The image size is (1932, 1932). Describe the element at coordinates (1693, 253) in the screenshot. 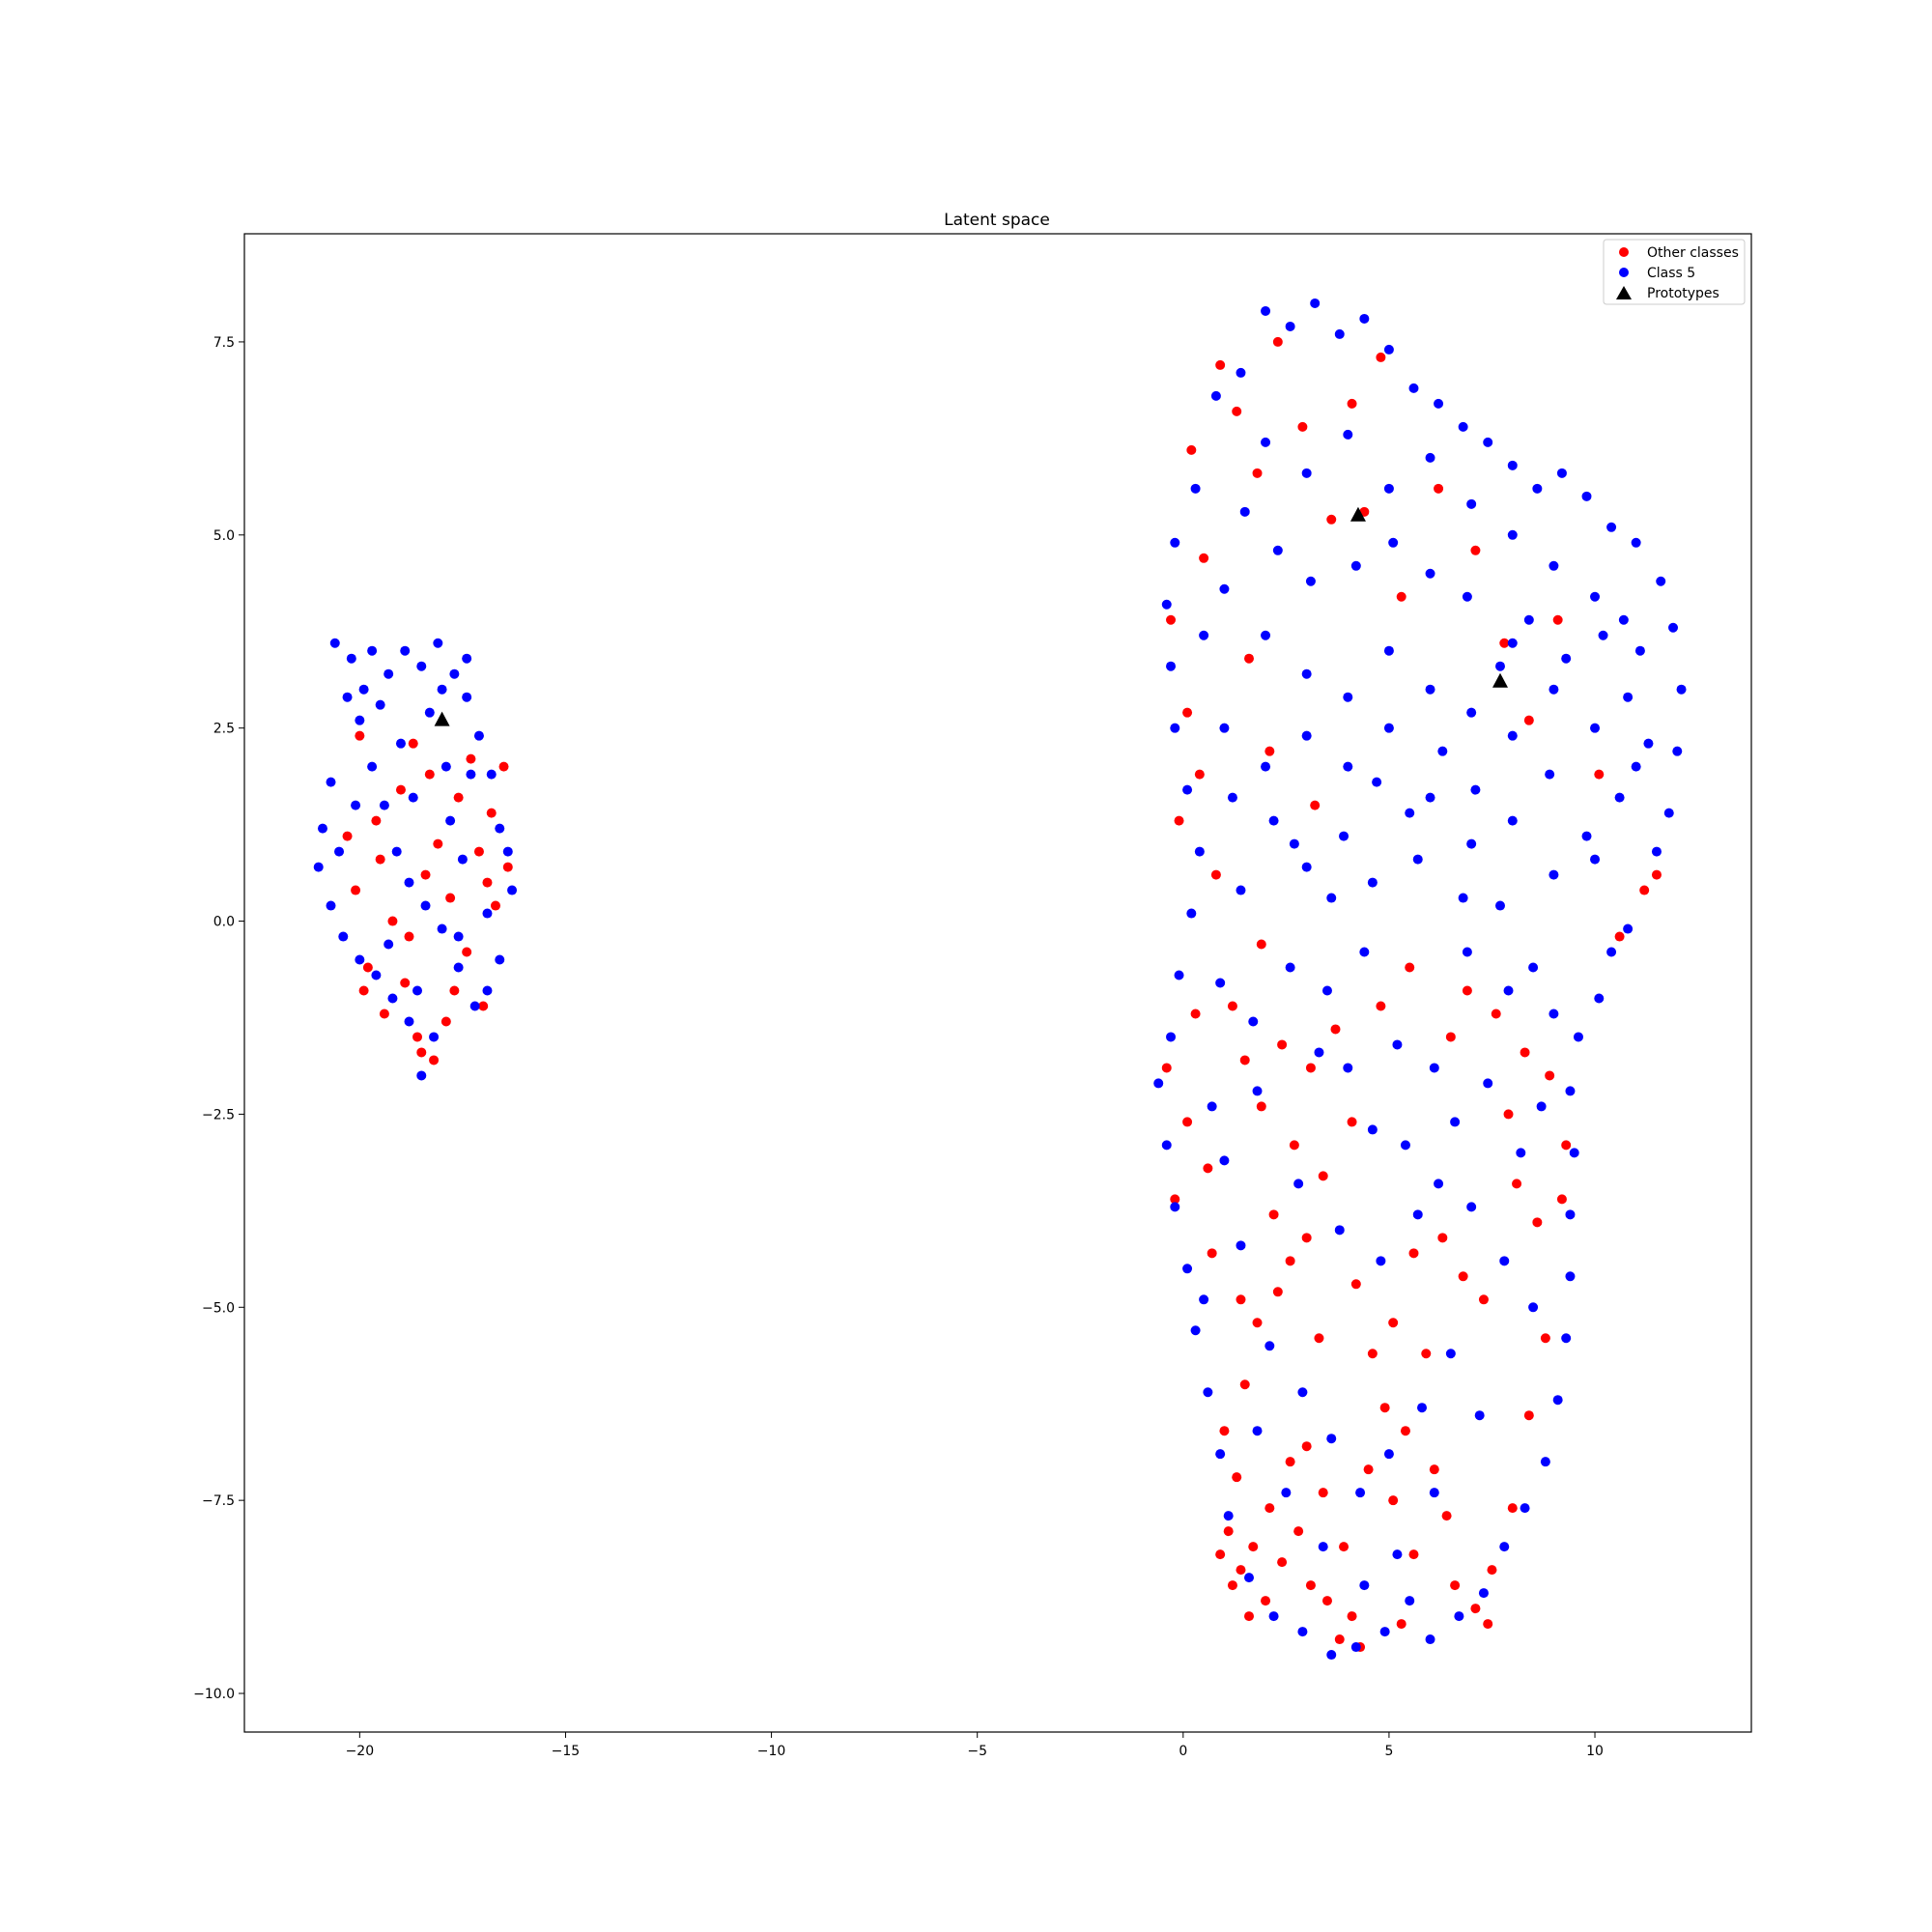

I see `legend-label-other-classes: Other classes` at that location.